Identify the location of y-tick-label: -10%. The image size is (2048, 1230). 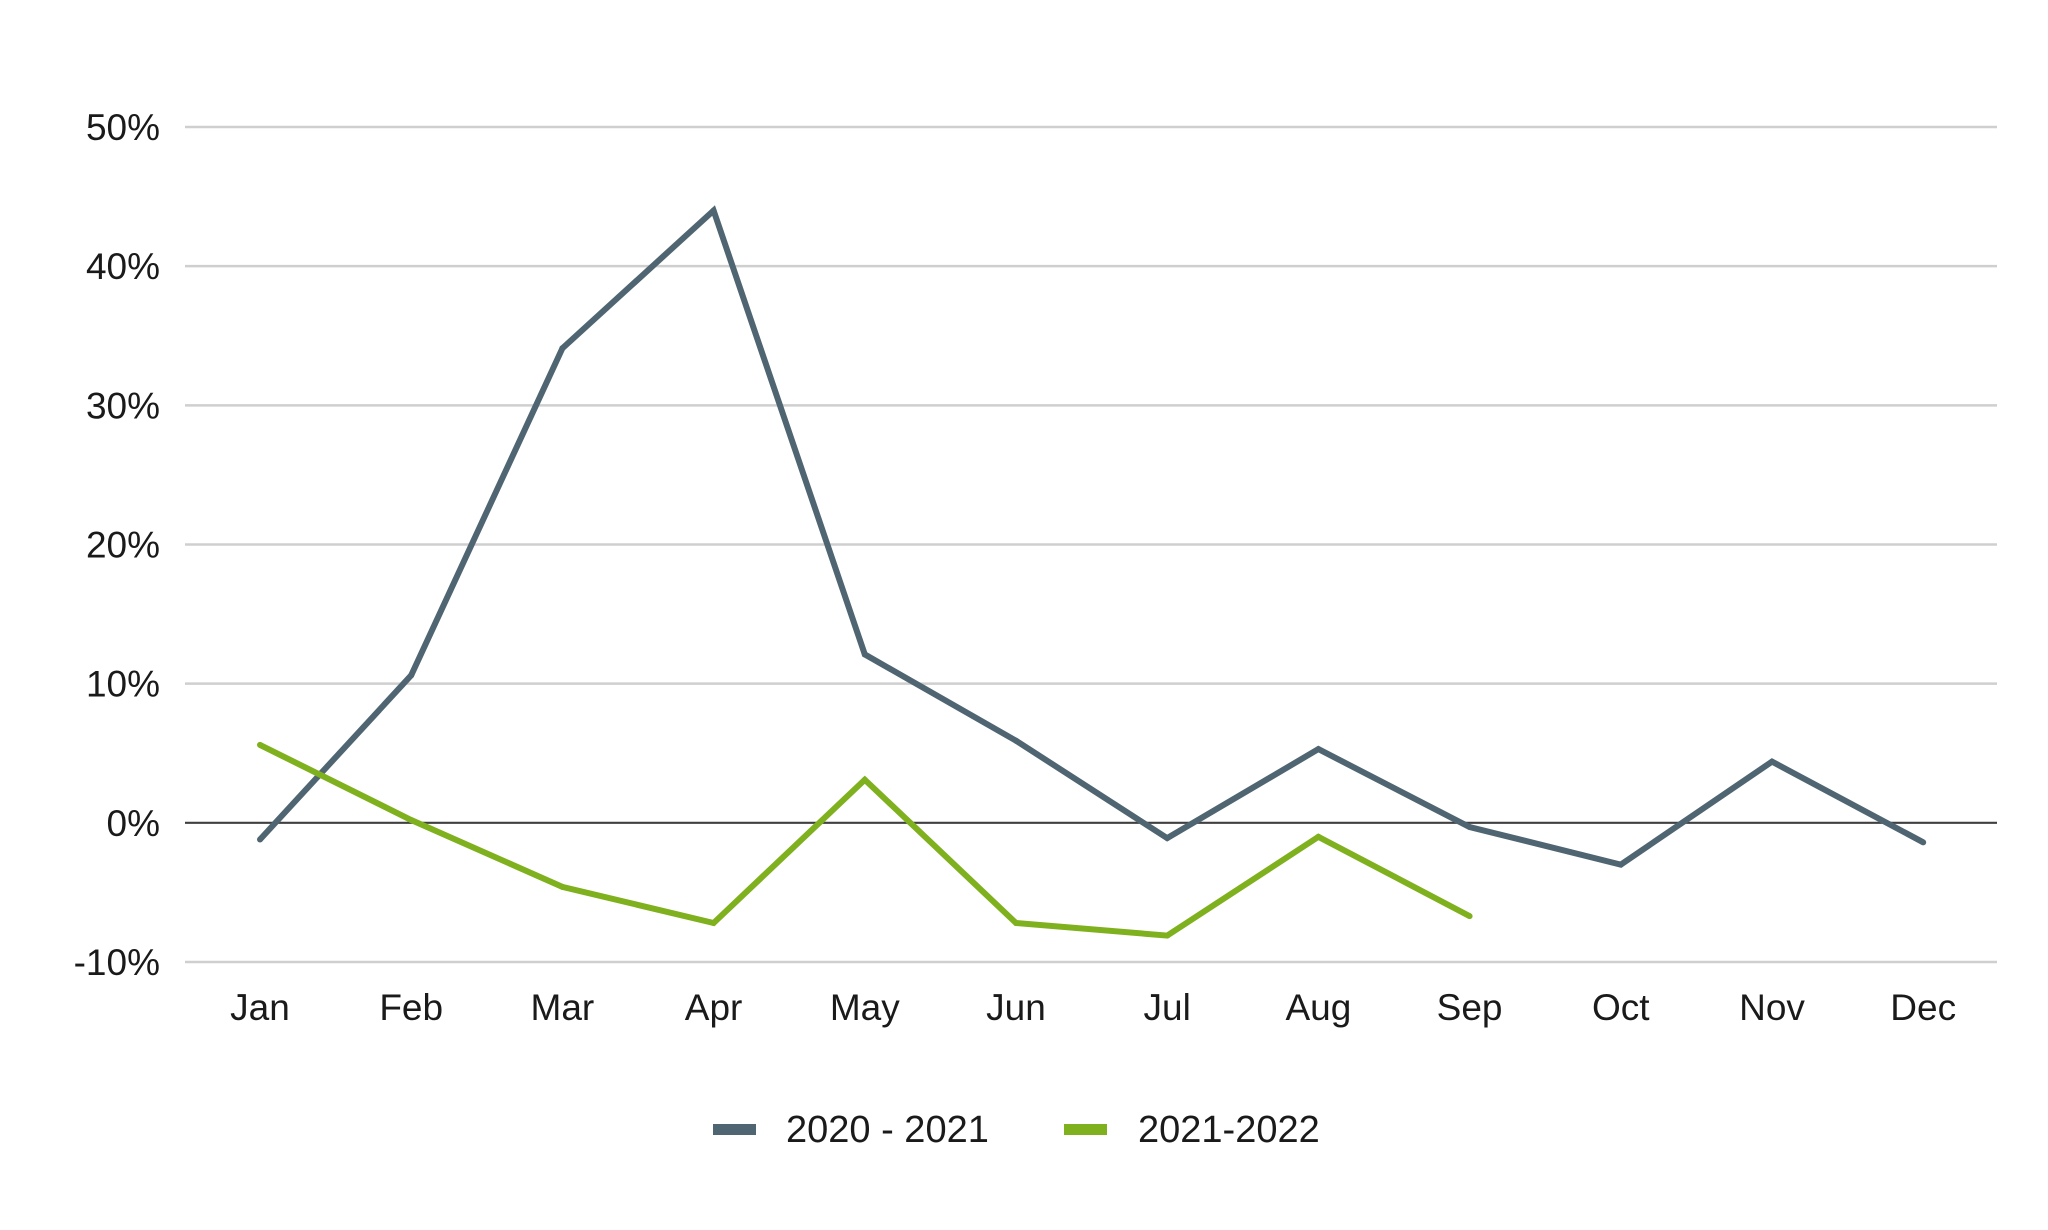
(117, 962).